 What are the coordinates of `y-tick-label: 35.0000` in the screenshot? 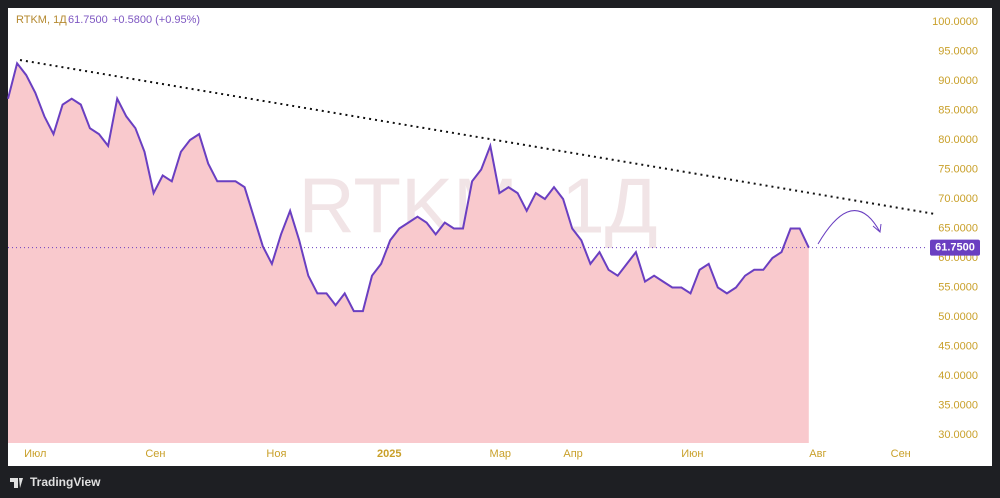 It's located at (958, 405).